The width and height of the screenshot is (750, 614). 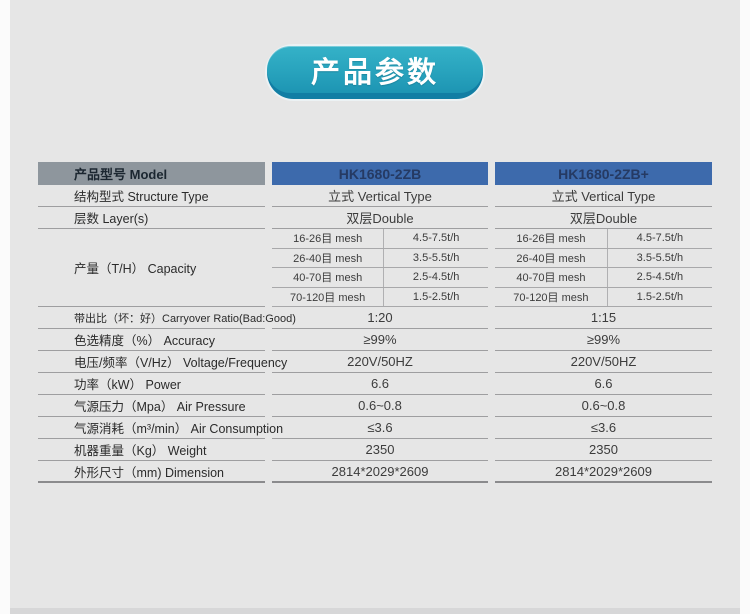 I want to click on model-header-label: 产品型号 Model, so click(x=151, y=173).